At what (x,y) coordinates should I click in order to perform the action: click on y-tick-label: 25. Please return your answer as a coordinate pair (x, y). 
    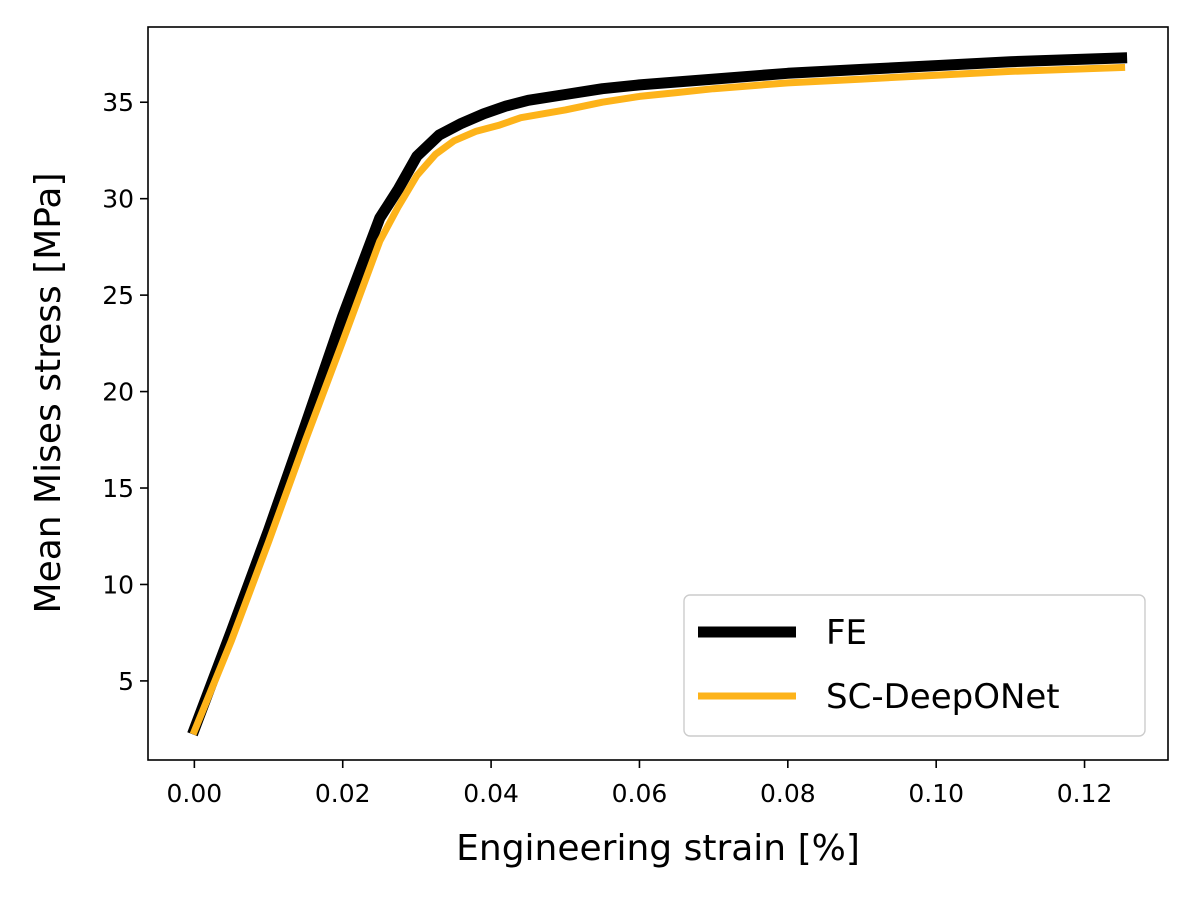
    Looking at the image, I should click on (118, 295).